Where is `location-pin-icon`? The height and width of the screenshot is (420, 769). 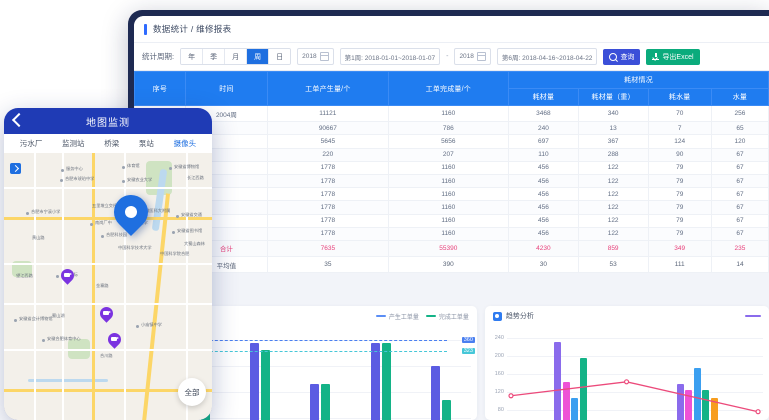 location-pin-icon is located at coordinates (131, 213).